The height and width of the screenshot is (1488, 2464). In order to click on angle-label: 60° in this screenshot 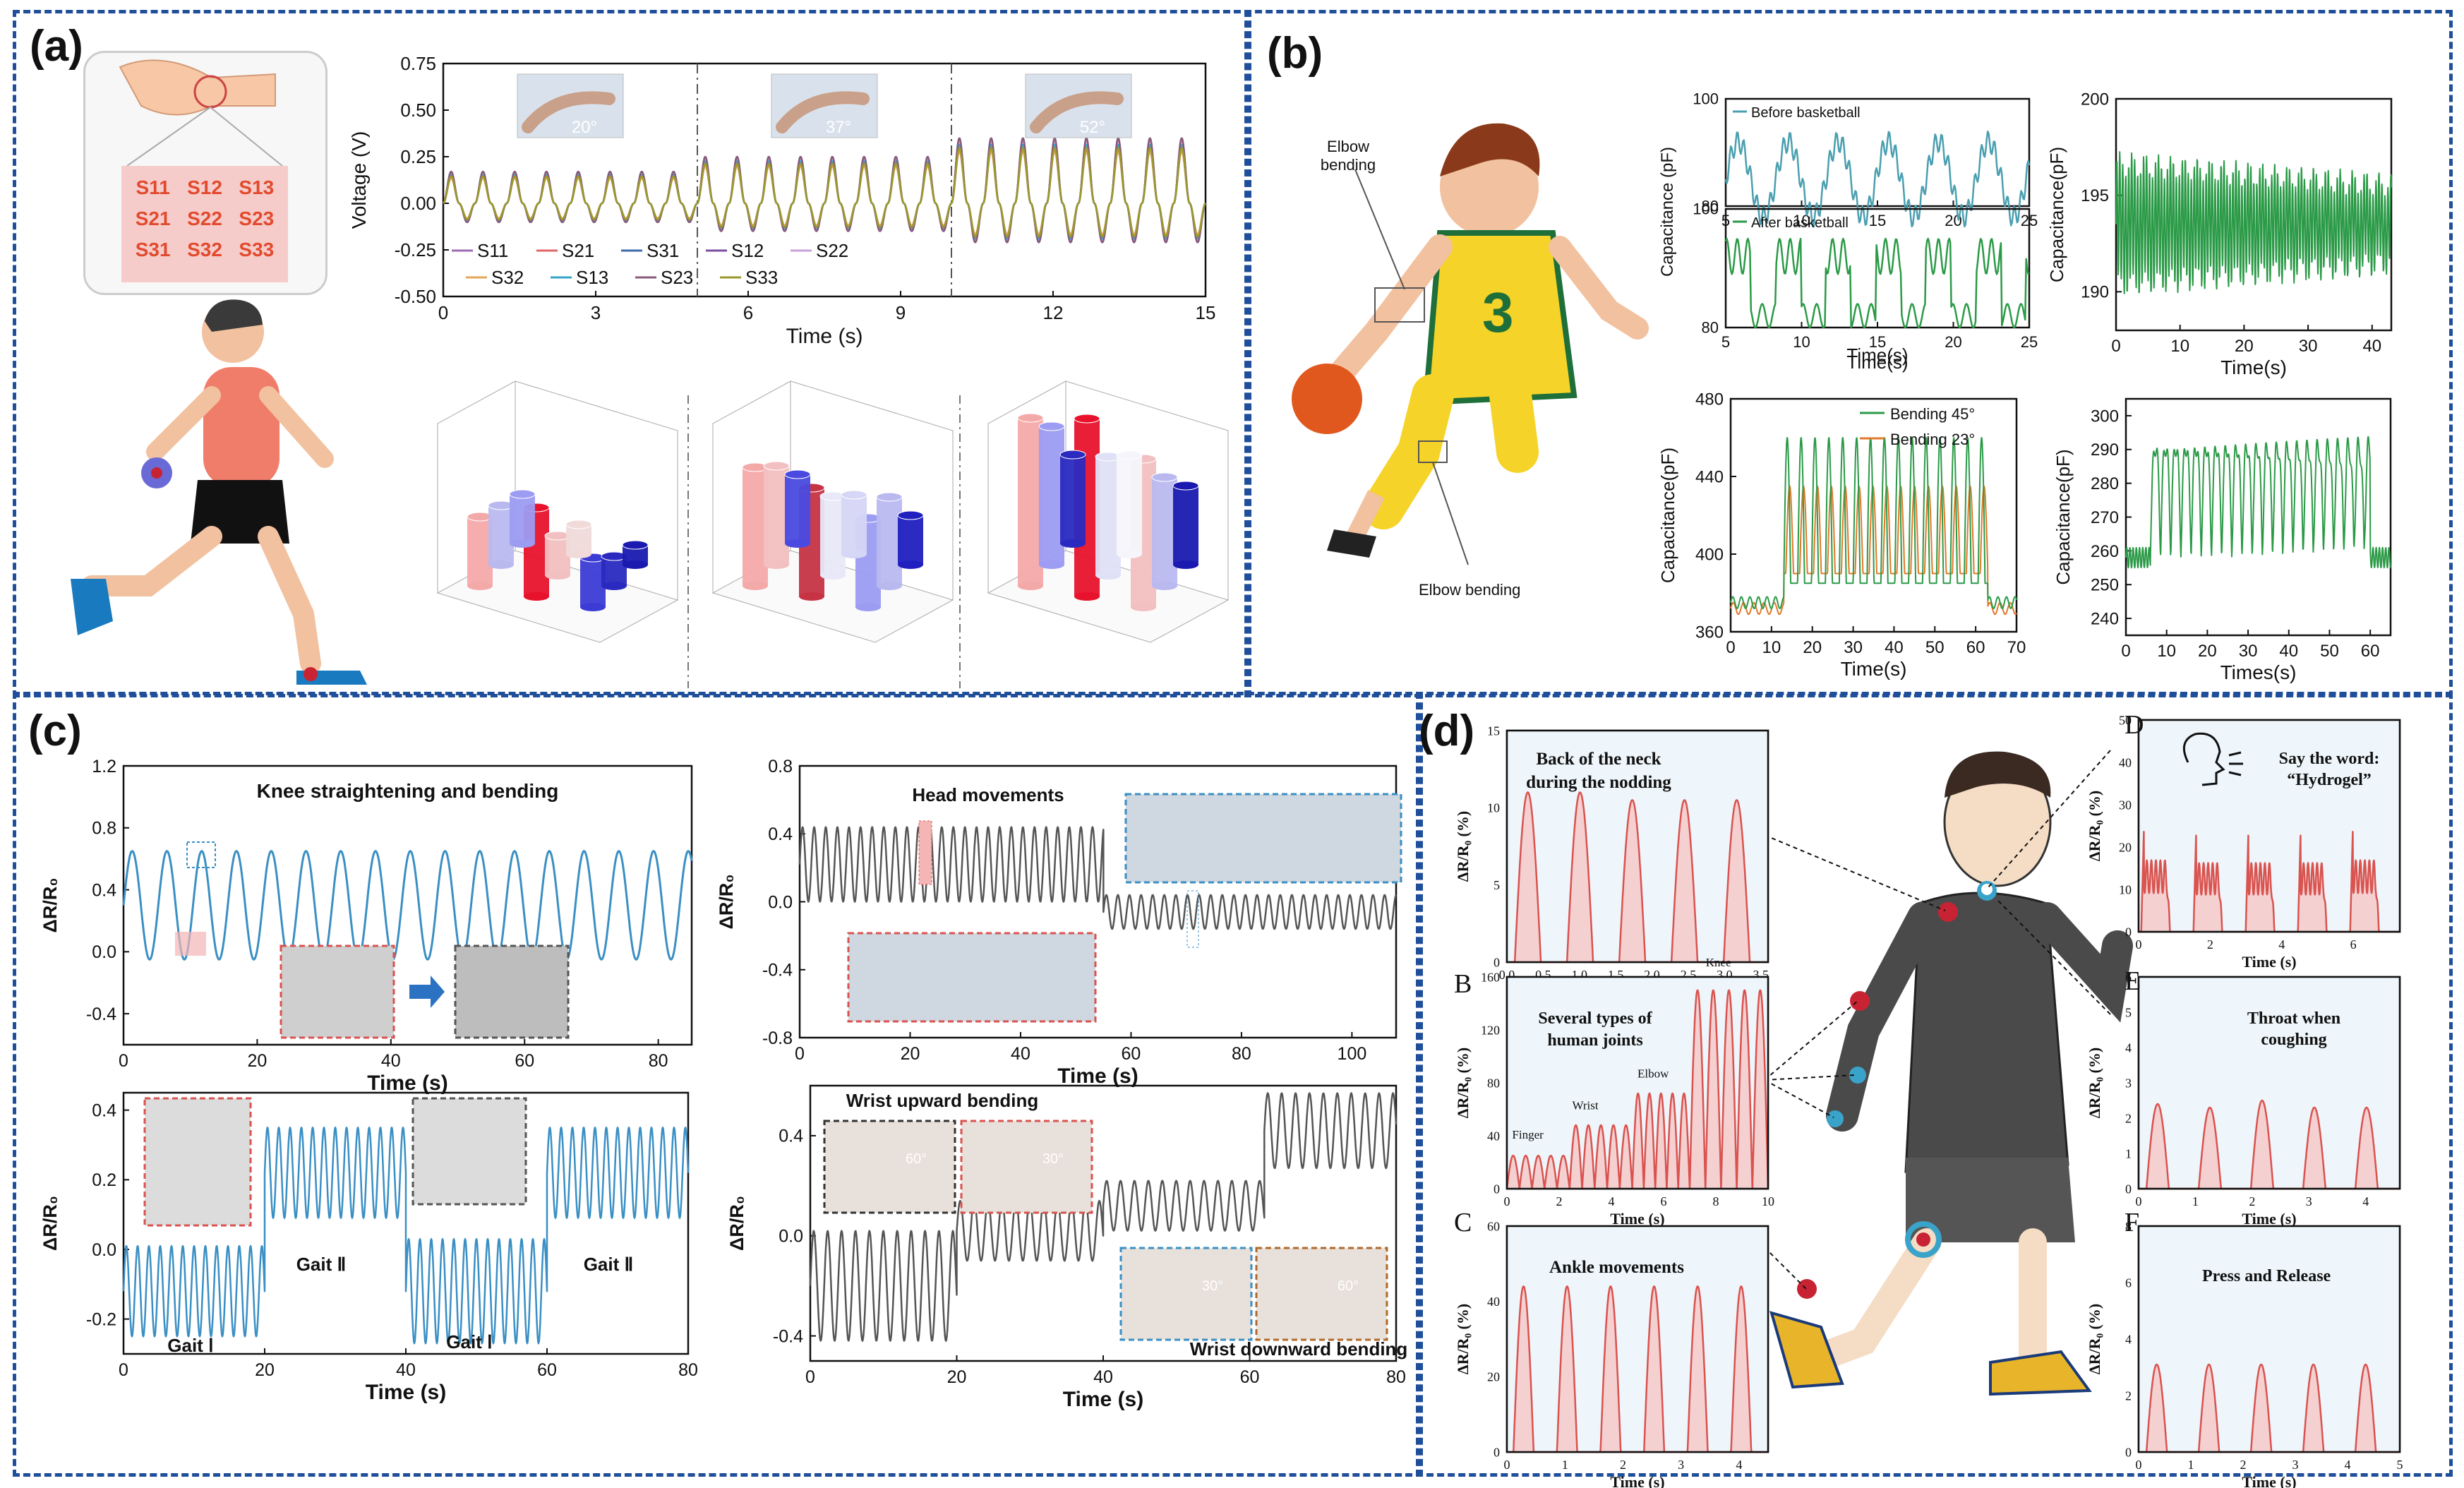, I will do `click(1348, 1286)`.